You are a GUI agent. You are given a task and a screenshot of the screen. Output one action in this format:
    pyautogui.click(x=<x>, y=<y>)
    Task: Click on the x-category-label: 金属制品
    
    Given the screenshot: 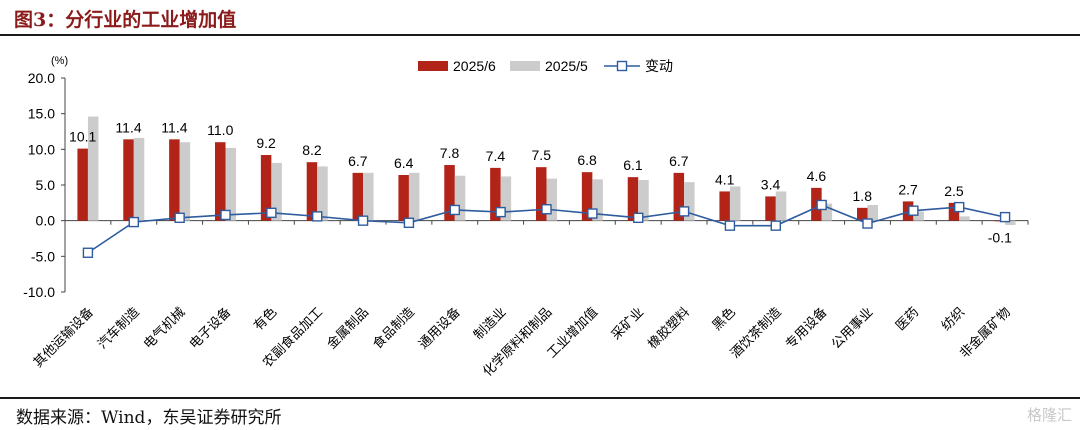 What is the action you would take?
    pyautogui.click(x=347, y=327)
    